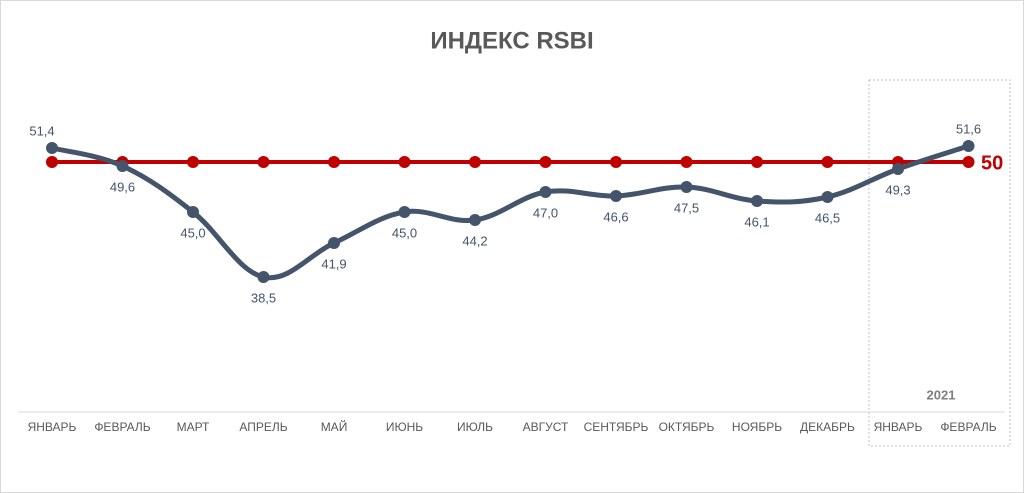 This screenshot has height=493, width=1024. Describe the element at coordinates (827, 217) in the screenshot. I see `value-label: 46,5` at that location.